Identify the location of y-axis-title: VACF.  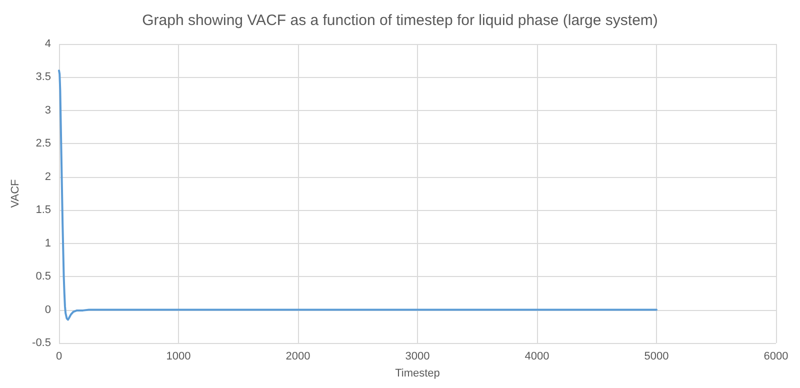
(16, 193).